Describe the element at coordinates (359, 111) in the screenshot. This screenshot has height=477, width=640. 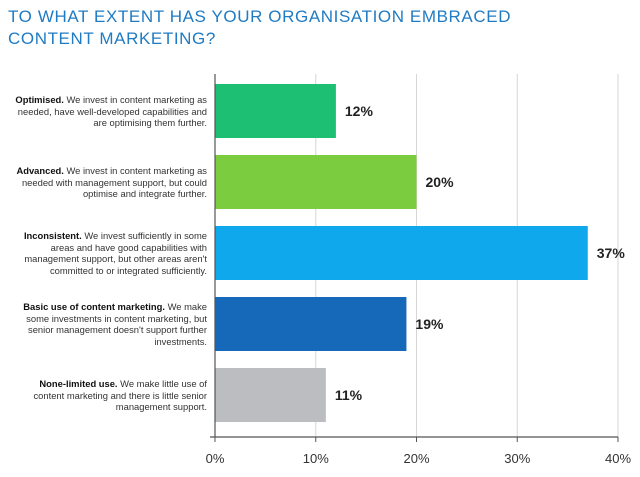
I see `value-label-0: 12%` at that location.